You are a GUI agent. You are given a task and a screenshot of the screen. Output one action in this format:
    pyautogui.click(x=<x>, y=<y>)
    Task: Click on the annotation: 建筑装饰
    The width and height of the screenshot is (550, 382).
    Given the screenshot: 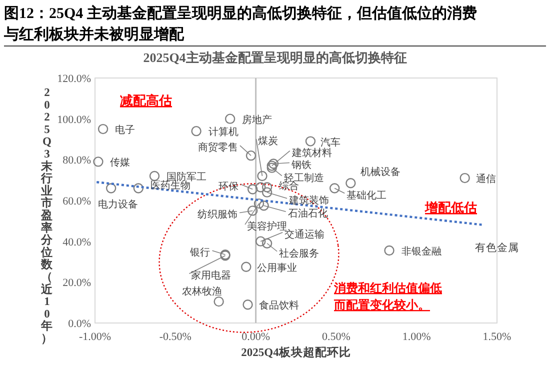 What is the action you would take?
    pyautogui.click(x=309, y=200)
    